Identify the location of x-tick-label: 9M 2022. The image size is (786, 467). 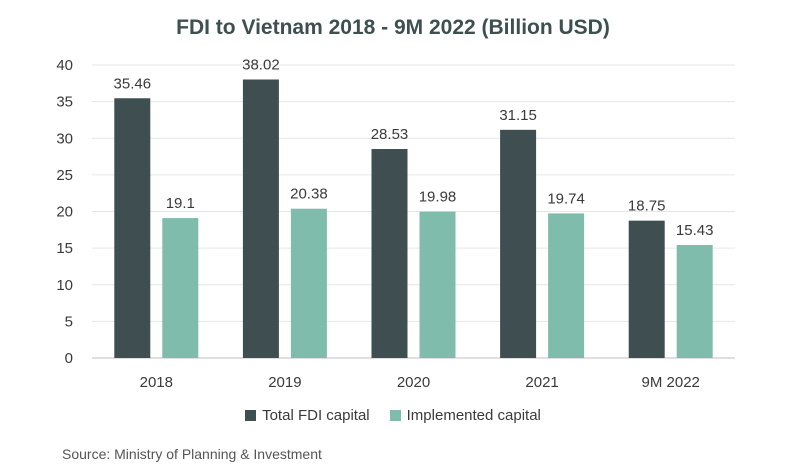
(671, 382).